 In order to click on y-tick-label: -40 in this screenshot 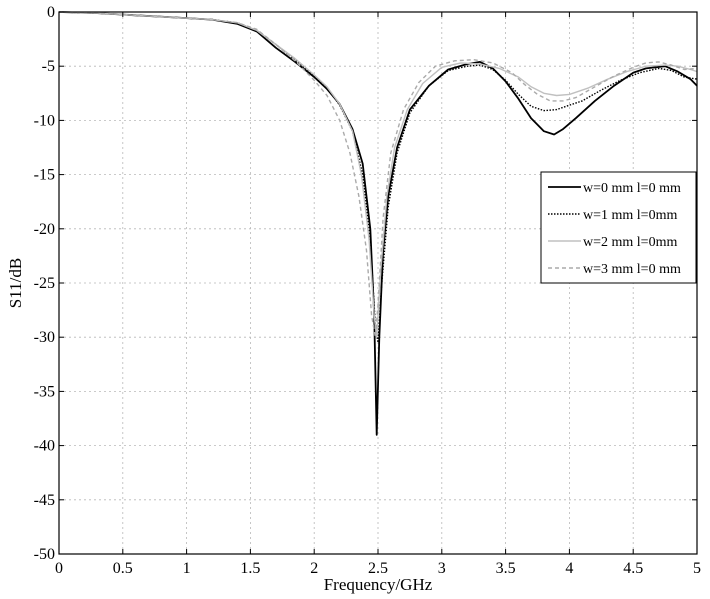, I will do `click(44, 446)`.